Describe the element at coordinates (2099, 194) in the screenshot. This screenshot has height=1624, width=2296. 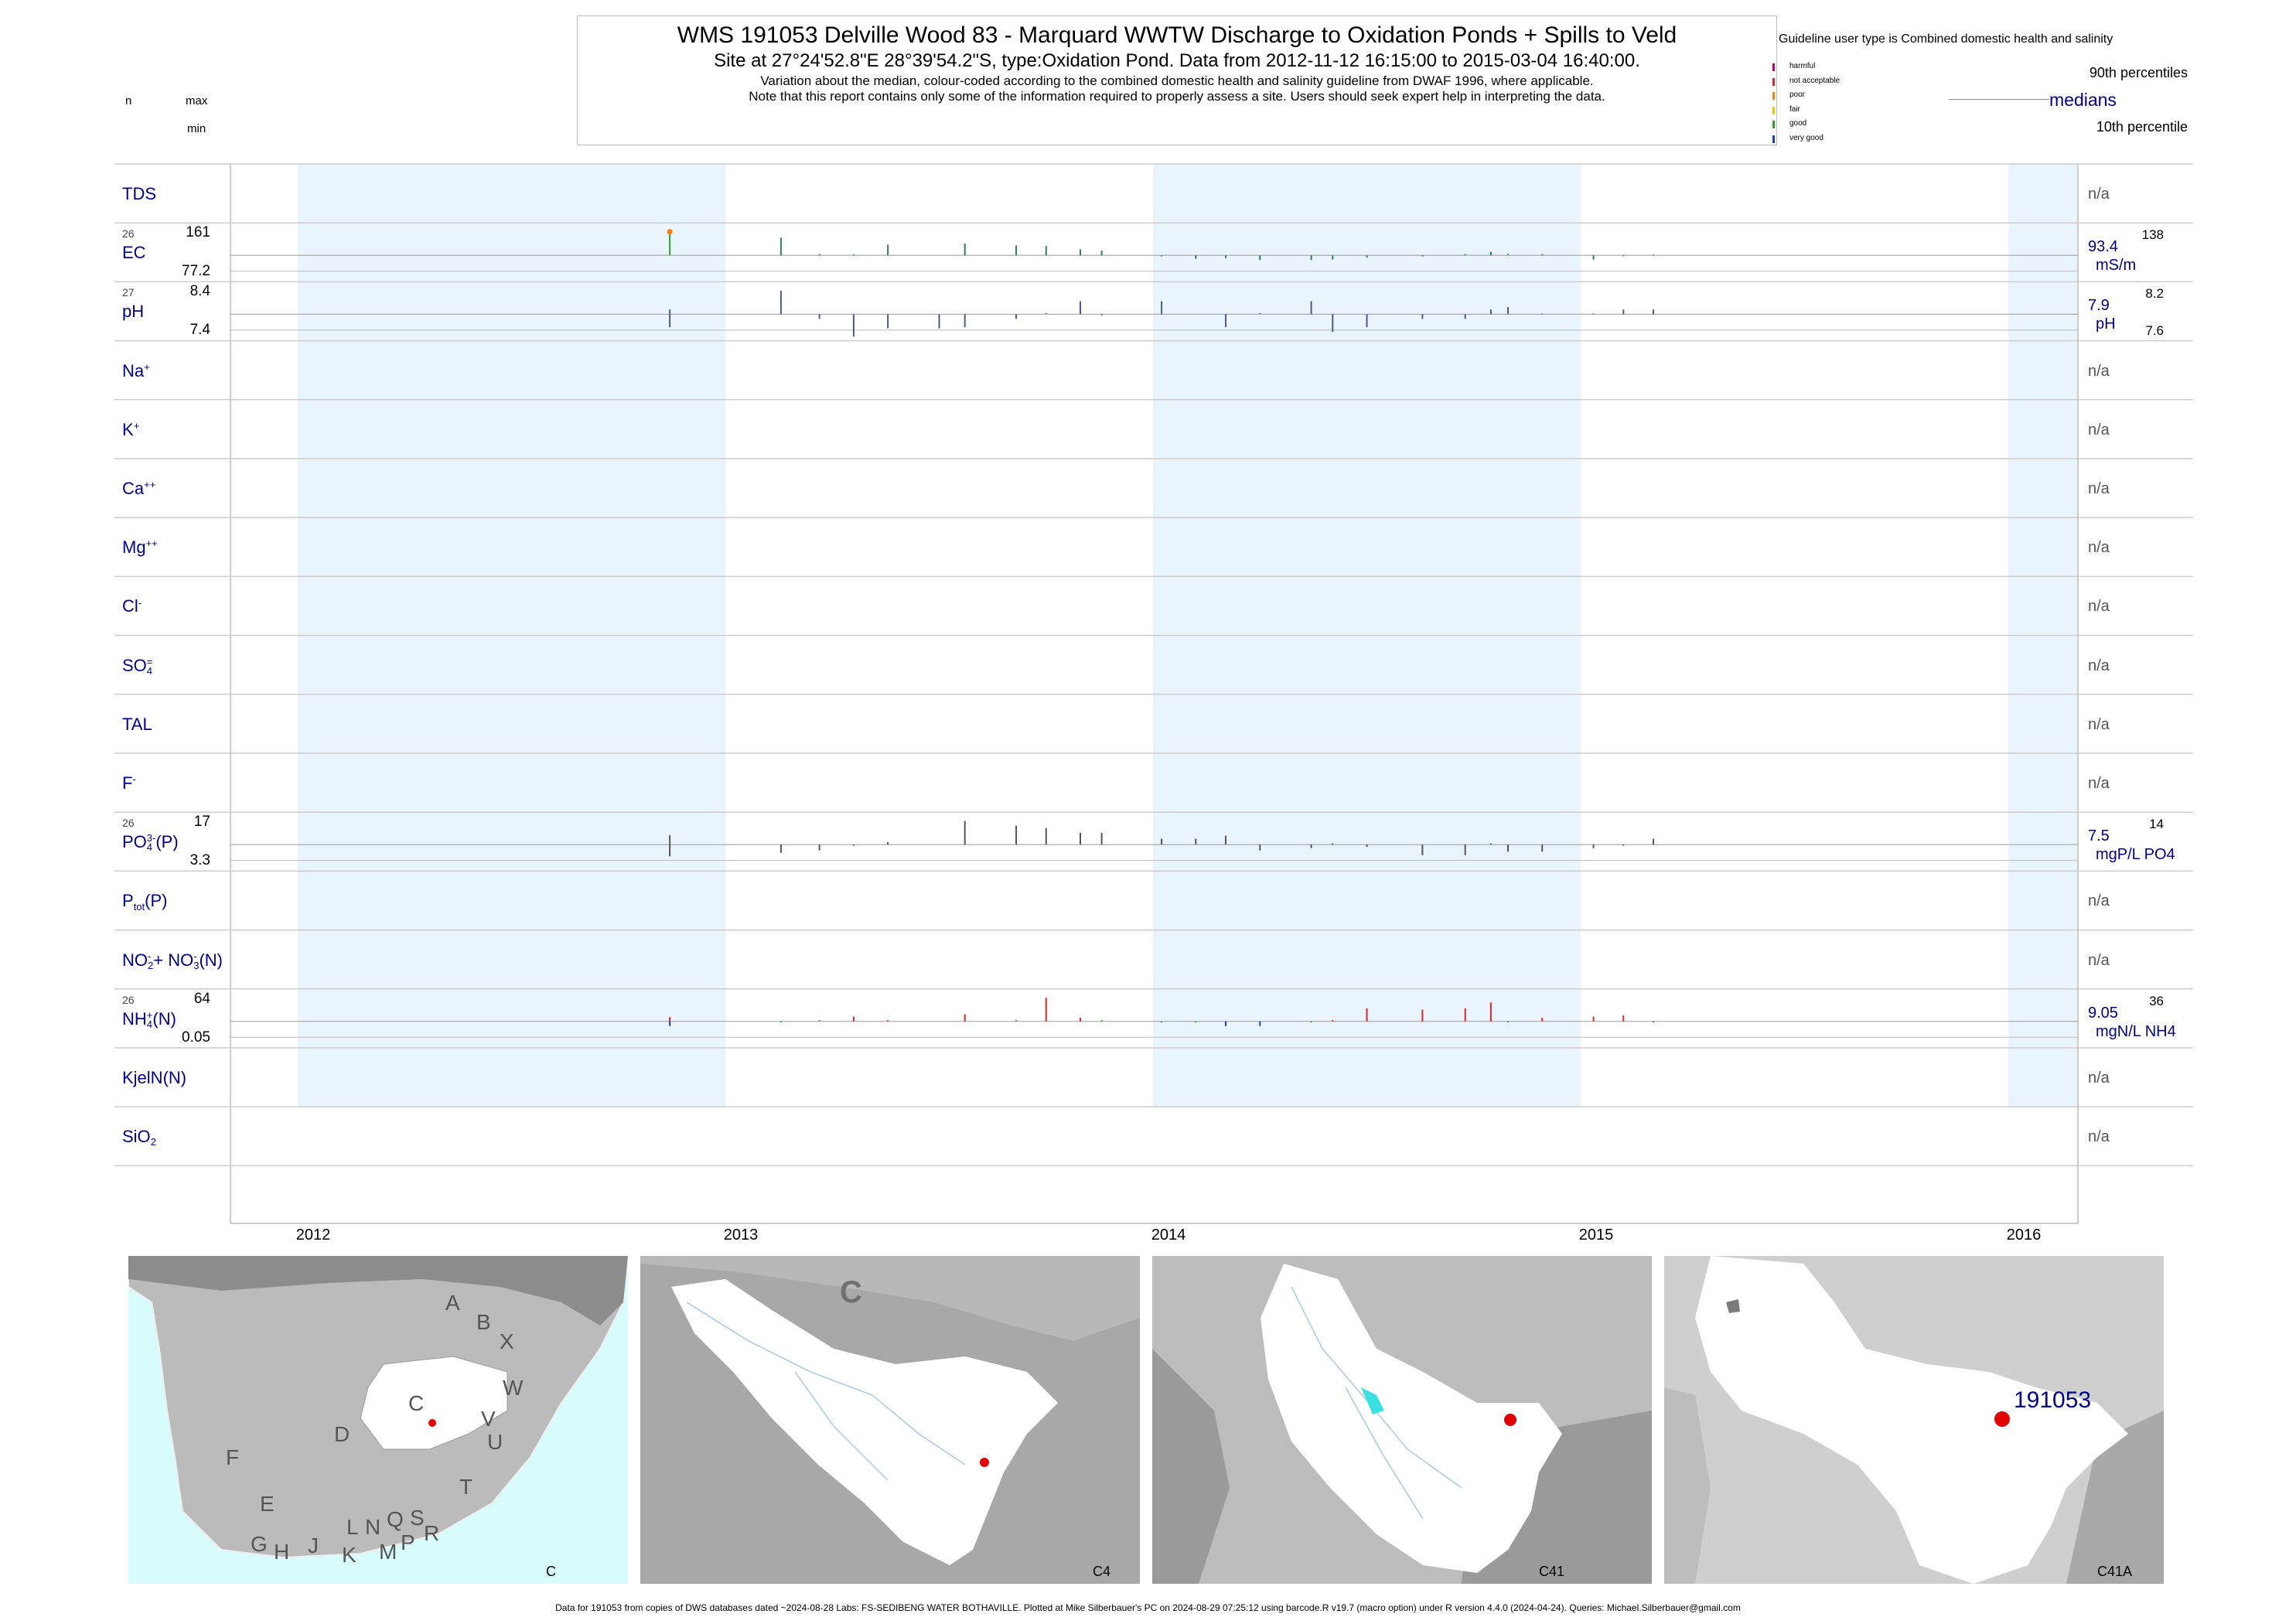
I see `na-tds: n/a` at that location.